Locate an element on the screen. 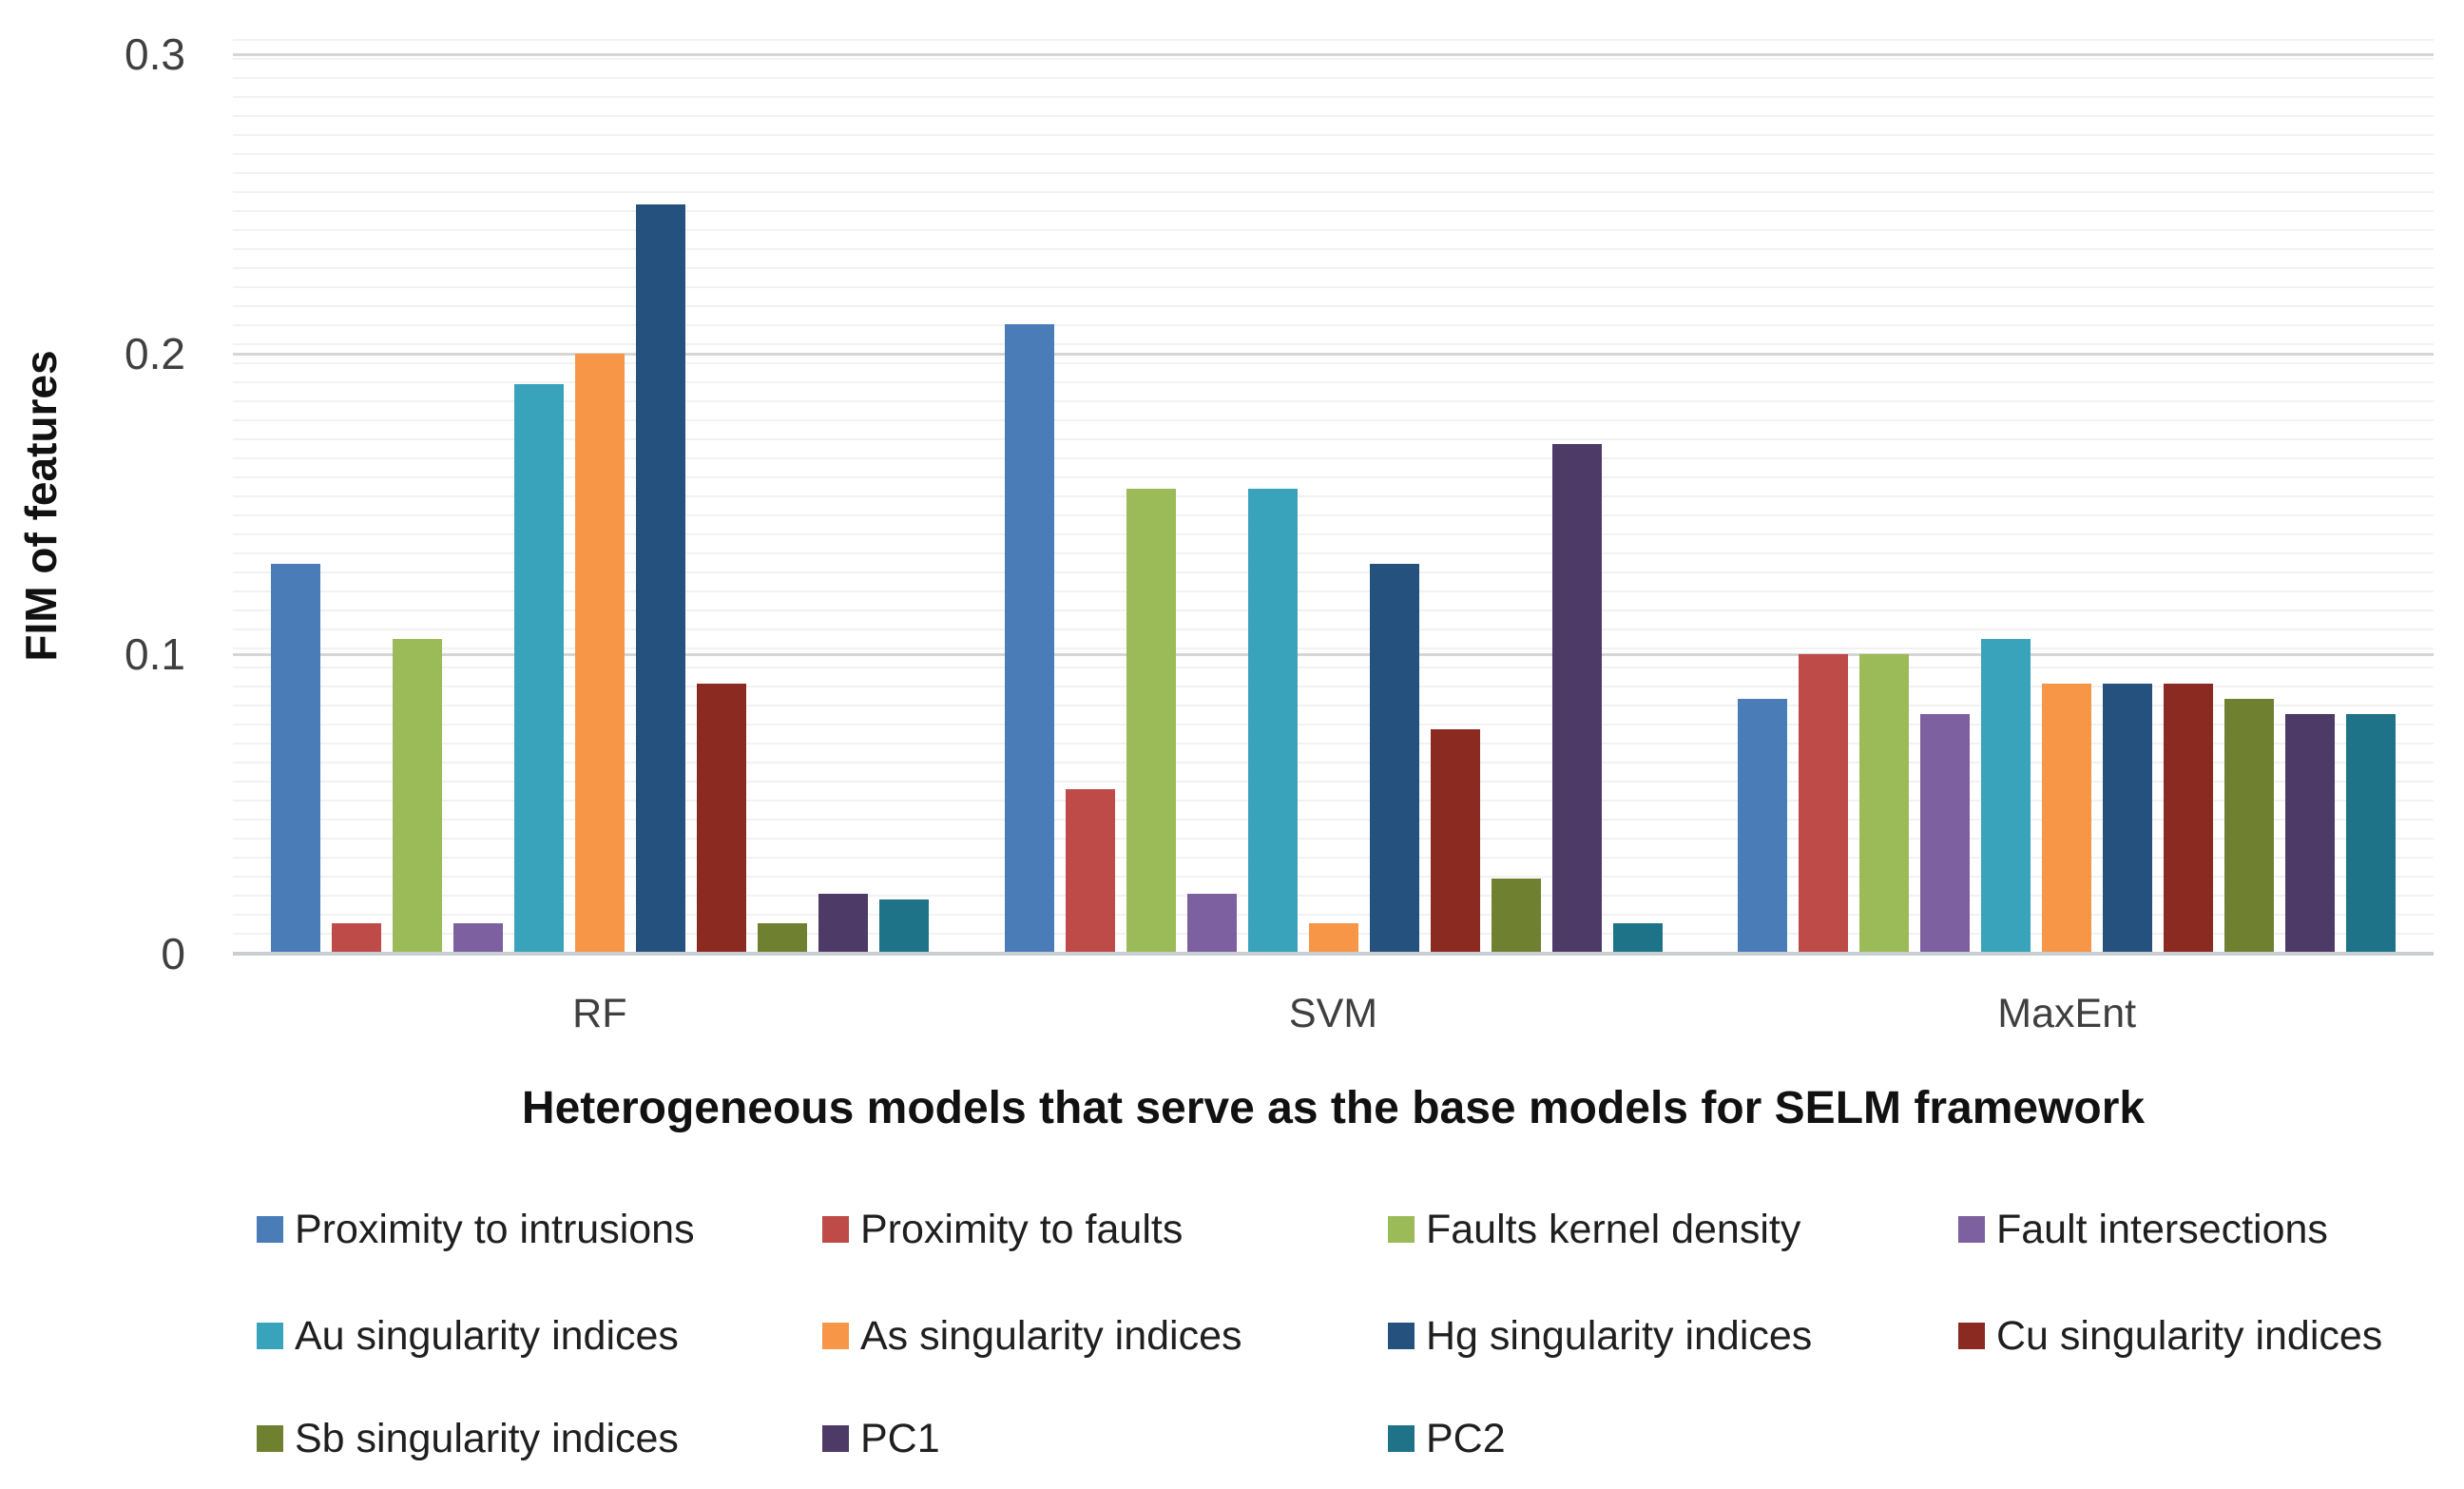  legend-item: PC2 is located at coordinates (1447, 1438).